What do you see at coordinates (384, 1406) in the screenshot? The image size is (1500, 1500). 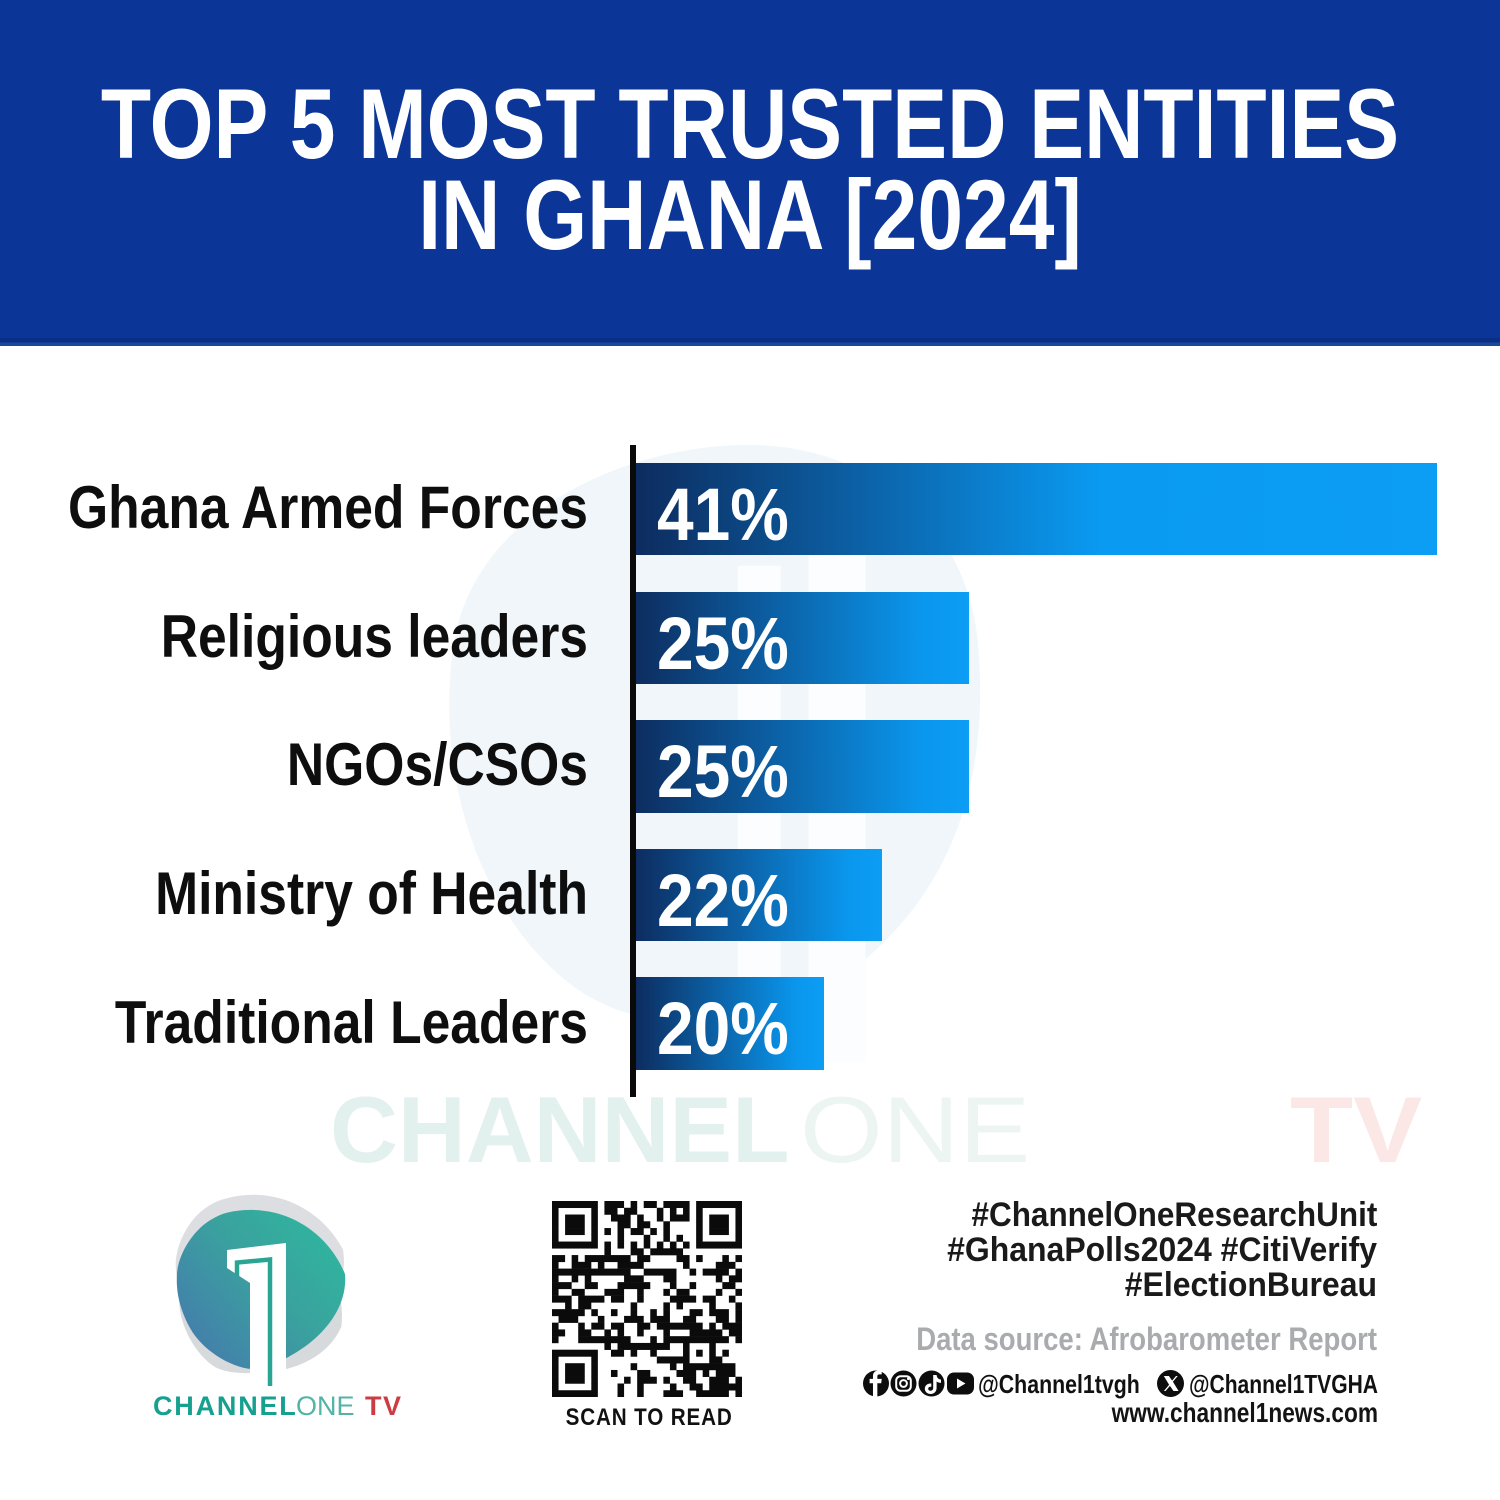 I see `svg-text: TV` at bounding box center [384, 1406].